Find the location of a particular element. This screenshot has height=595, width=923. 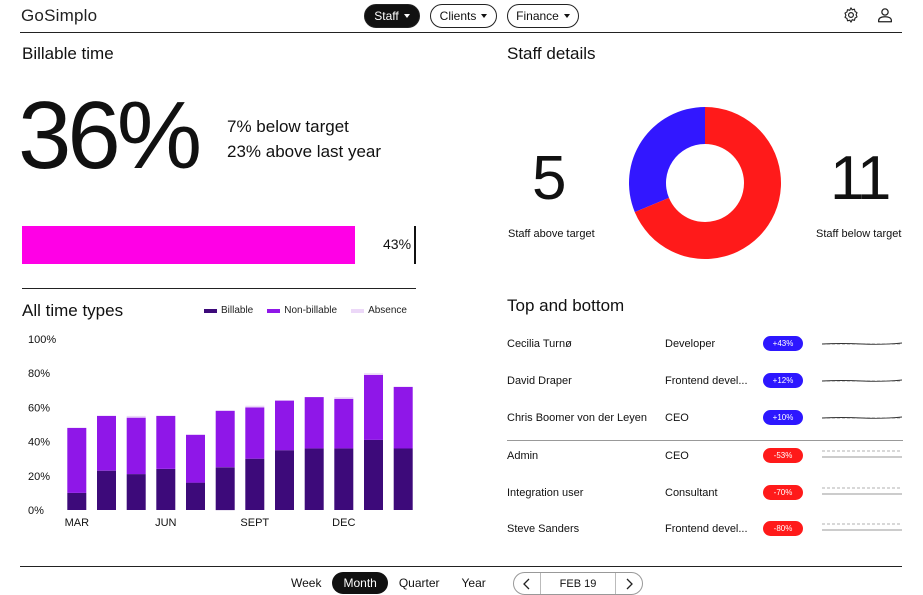

billable-progress-fill is located at coordinates (188, 245).